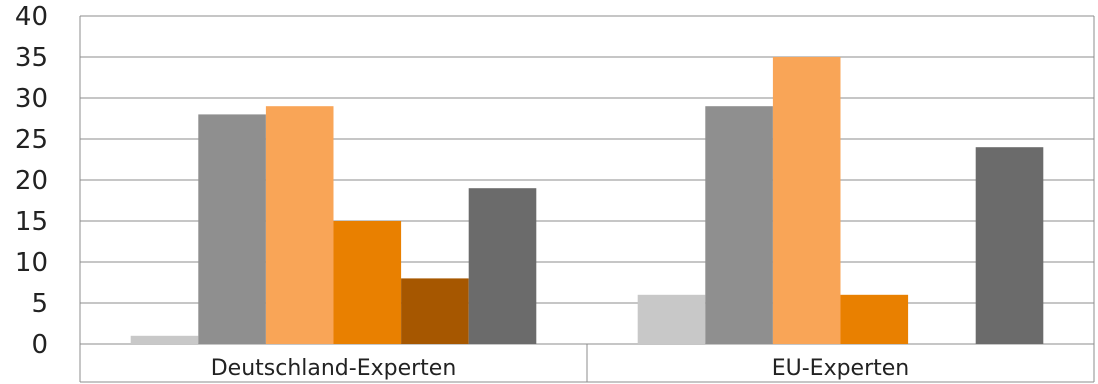 The image size is (1098, 384). I want to click on y-tick-label: 10, so click(31, 263).